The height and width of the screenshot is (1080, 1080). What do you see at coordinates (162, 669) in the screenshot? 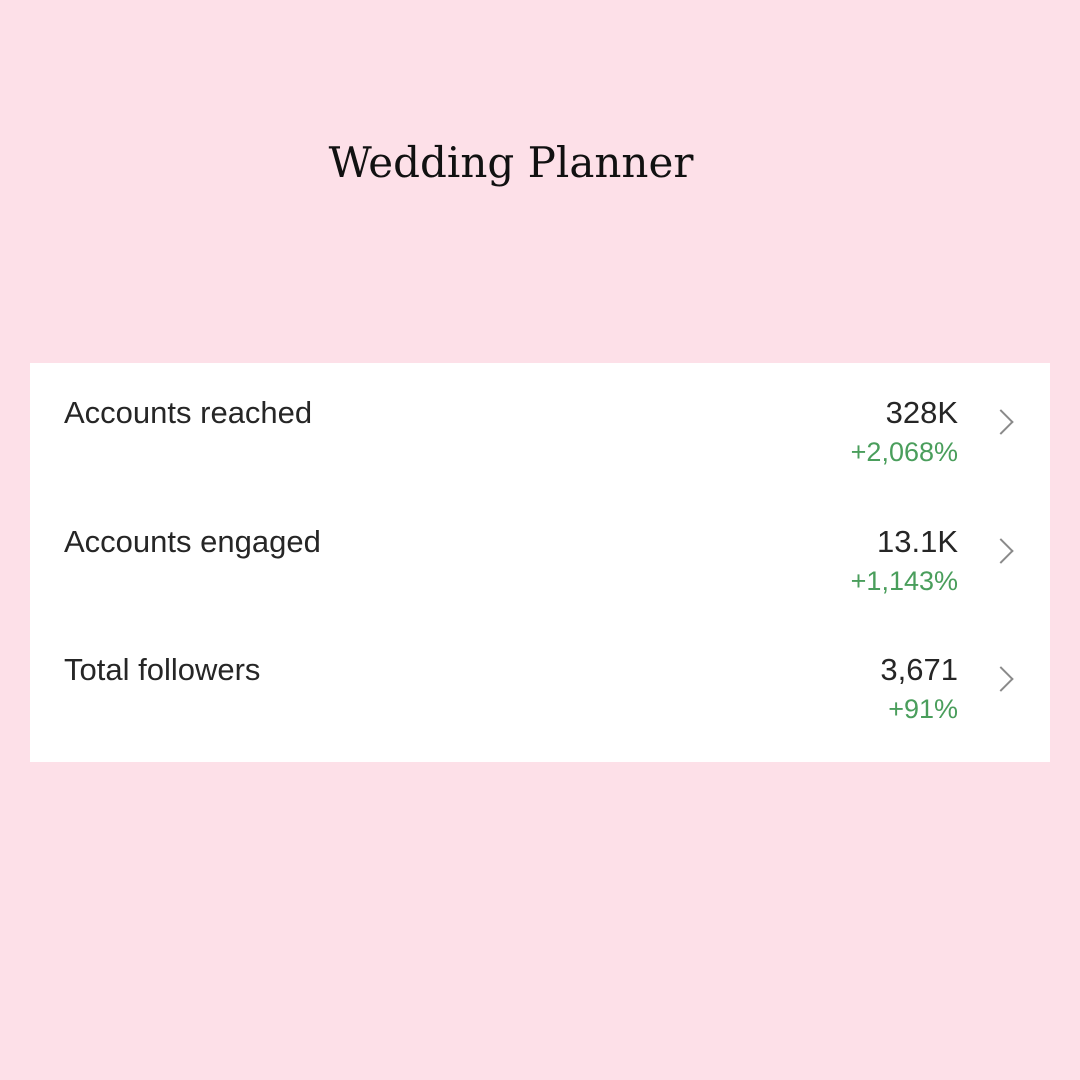
I see `metric-label: Total followers` at bounding box center [162, 669].